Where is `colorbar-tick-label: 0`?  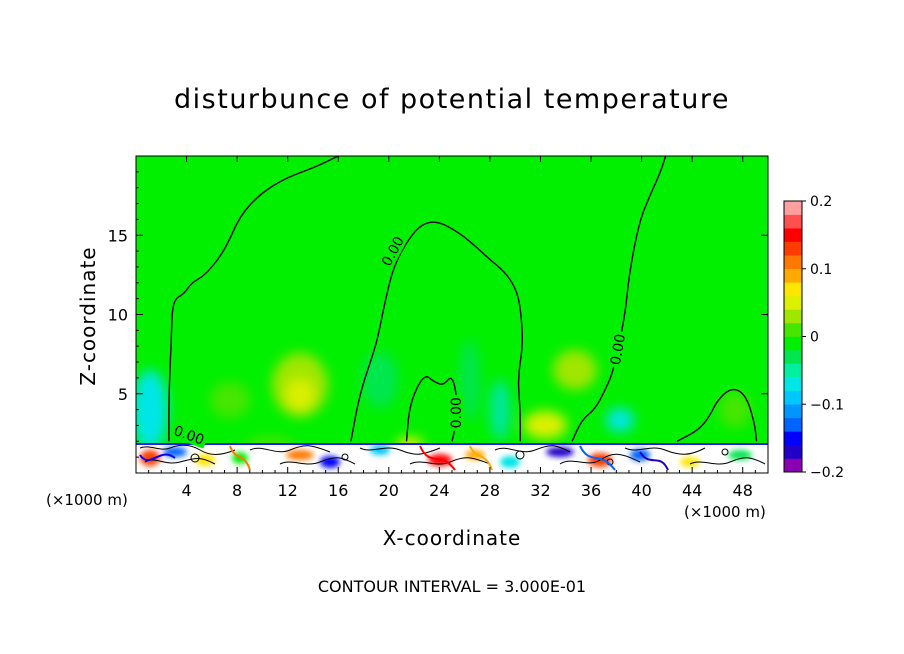 colorbar-tick-label: 0 is located at coordinates (814, 338).